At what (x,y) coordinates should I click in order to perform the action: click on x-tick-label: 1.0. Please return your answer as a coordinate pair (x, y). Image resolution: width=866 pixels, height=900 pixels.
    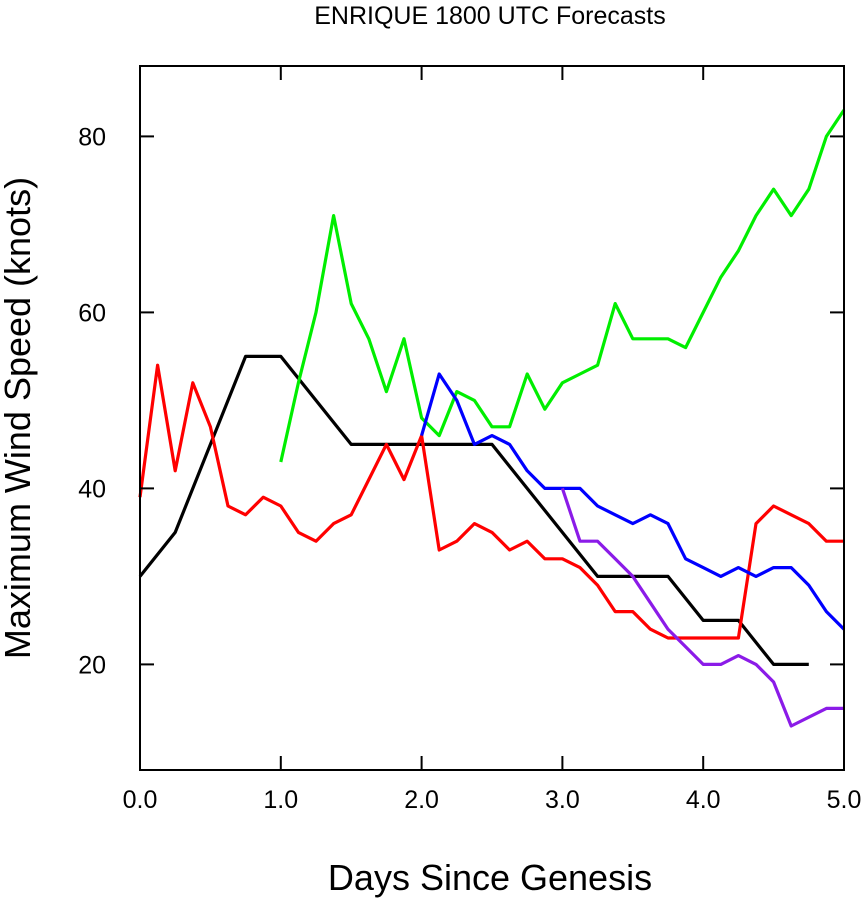
    Looking at the image, I should click on (280, 800).